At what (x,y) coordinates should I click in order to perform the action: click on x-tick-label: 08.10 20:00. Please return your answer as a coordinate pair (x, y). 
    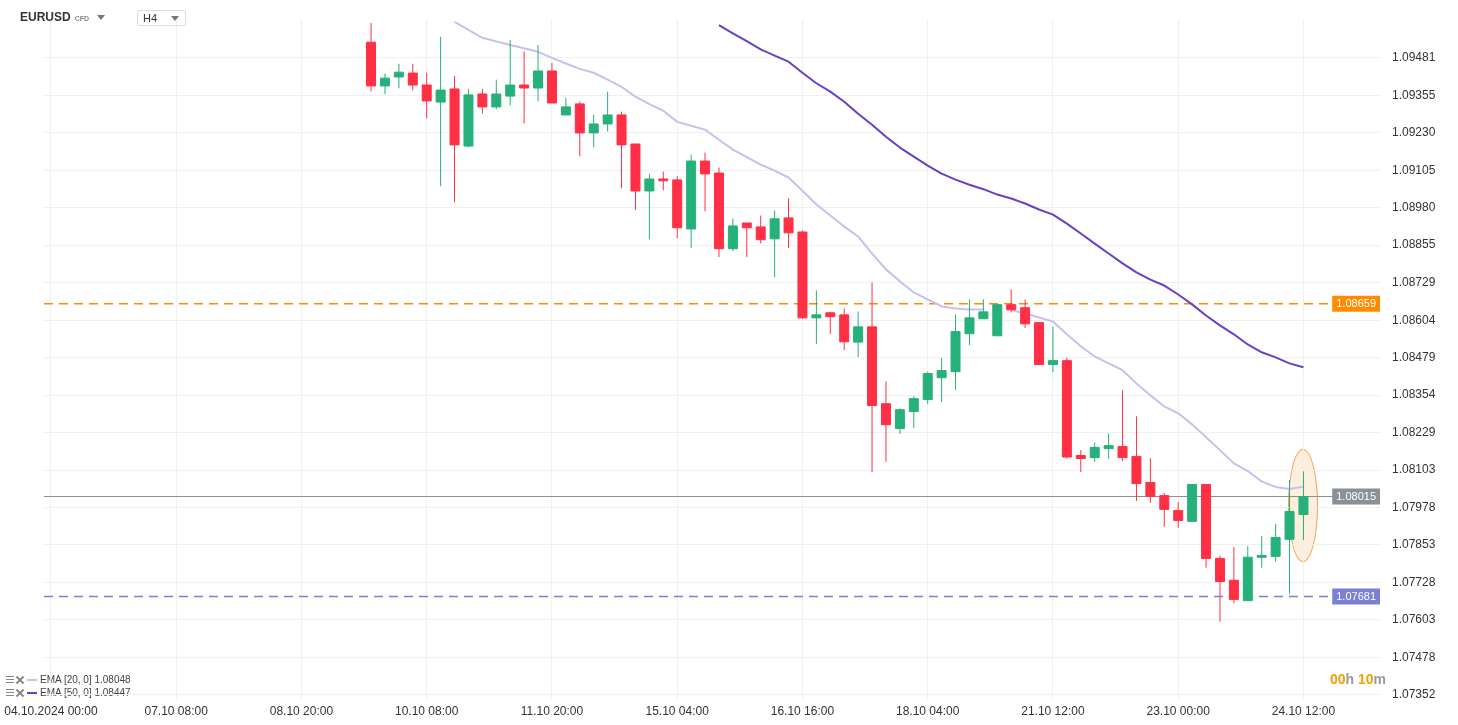
    Looking at the image, I should click on (301, 710).